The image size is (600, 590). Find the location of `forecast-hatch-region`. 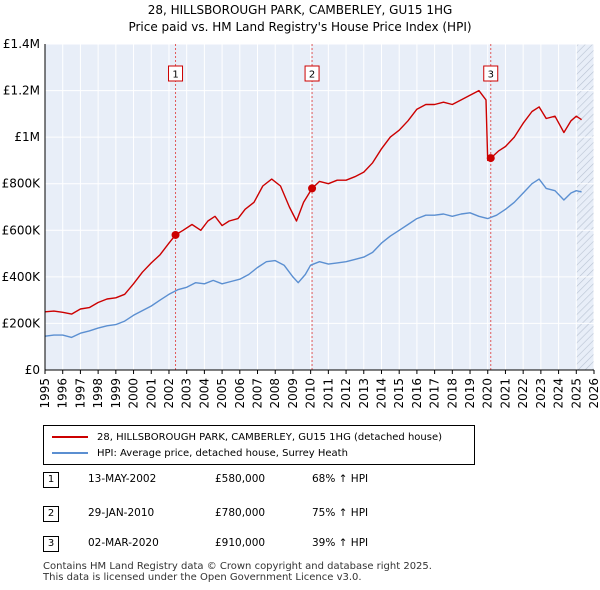

forecast-hatch-region is located at coordinates (585, 207).